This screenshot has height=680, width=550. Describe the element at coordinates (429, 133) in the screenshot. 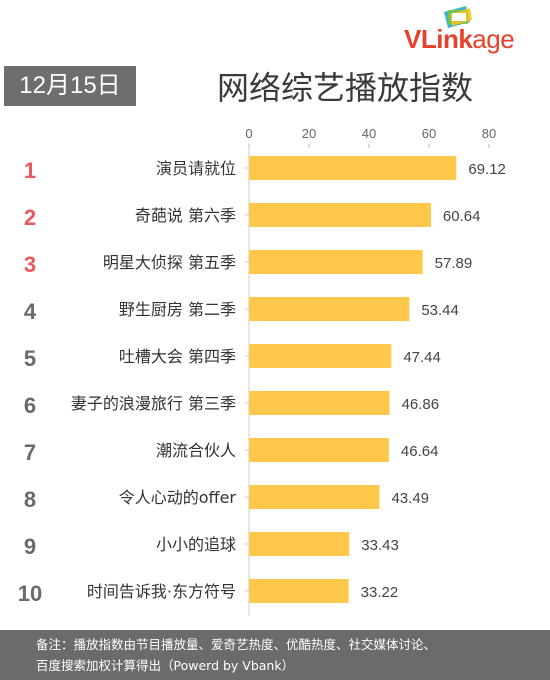

I see `x-tick-label: 60` at that location.